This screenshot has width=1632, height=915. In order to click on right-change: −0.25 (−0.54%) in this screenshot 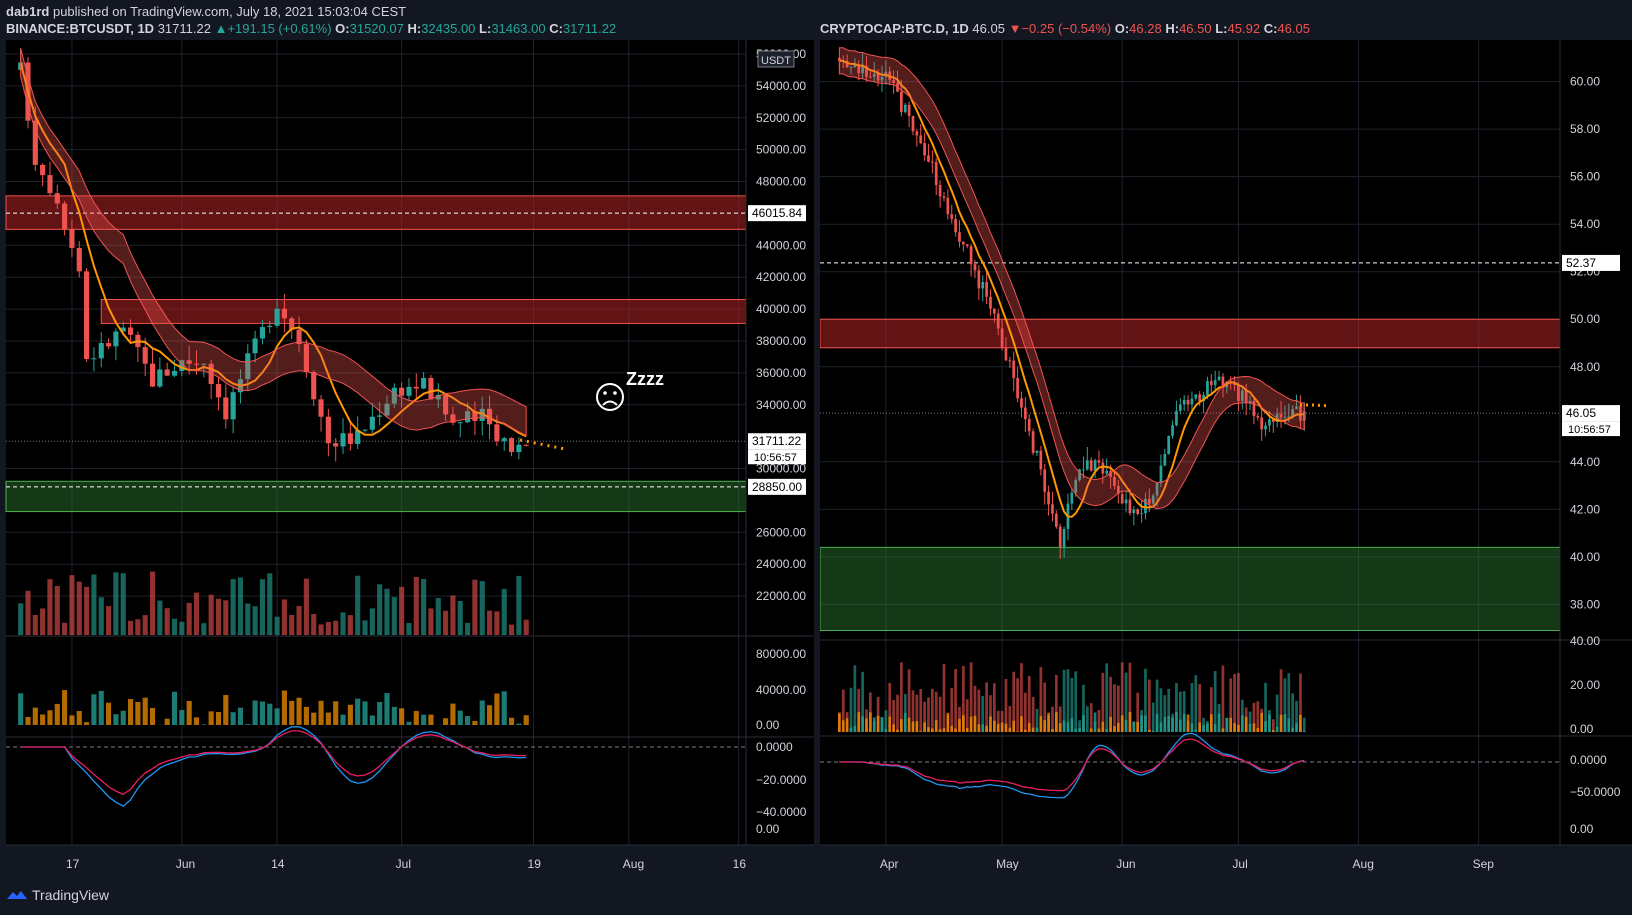, I will do `click(1066, 28)`.